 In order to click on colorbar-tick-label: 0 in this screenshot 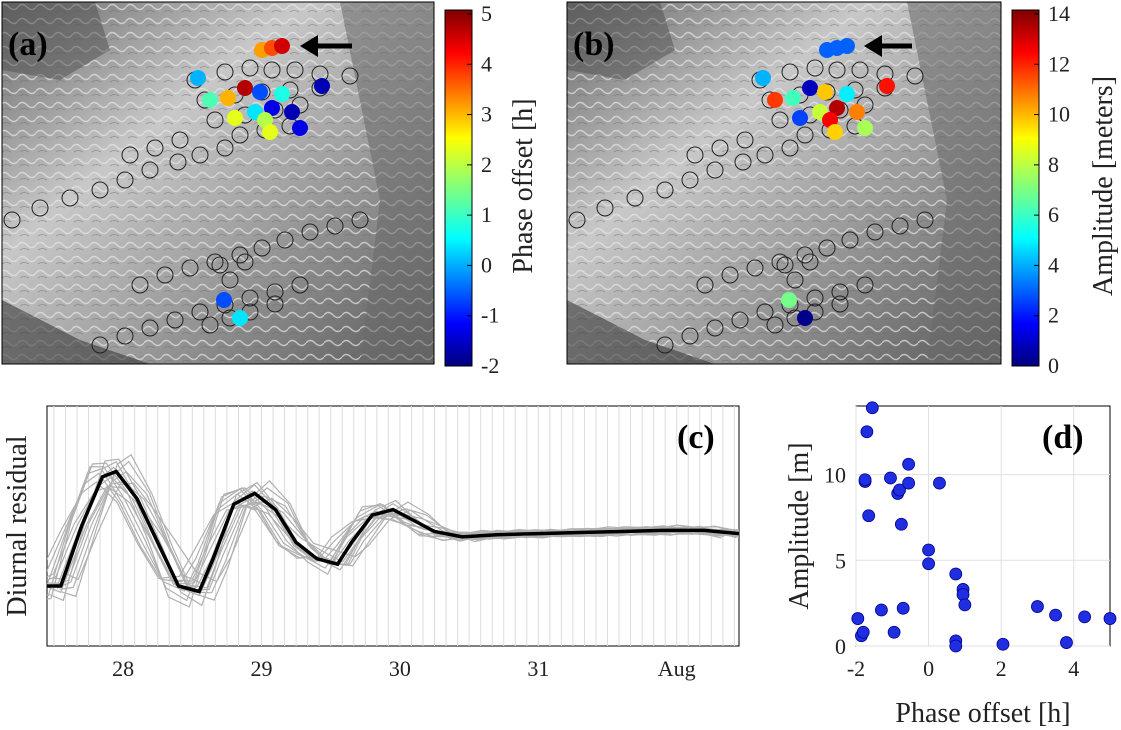, I will do `click(1053, 365)`.